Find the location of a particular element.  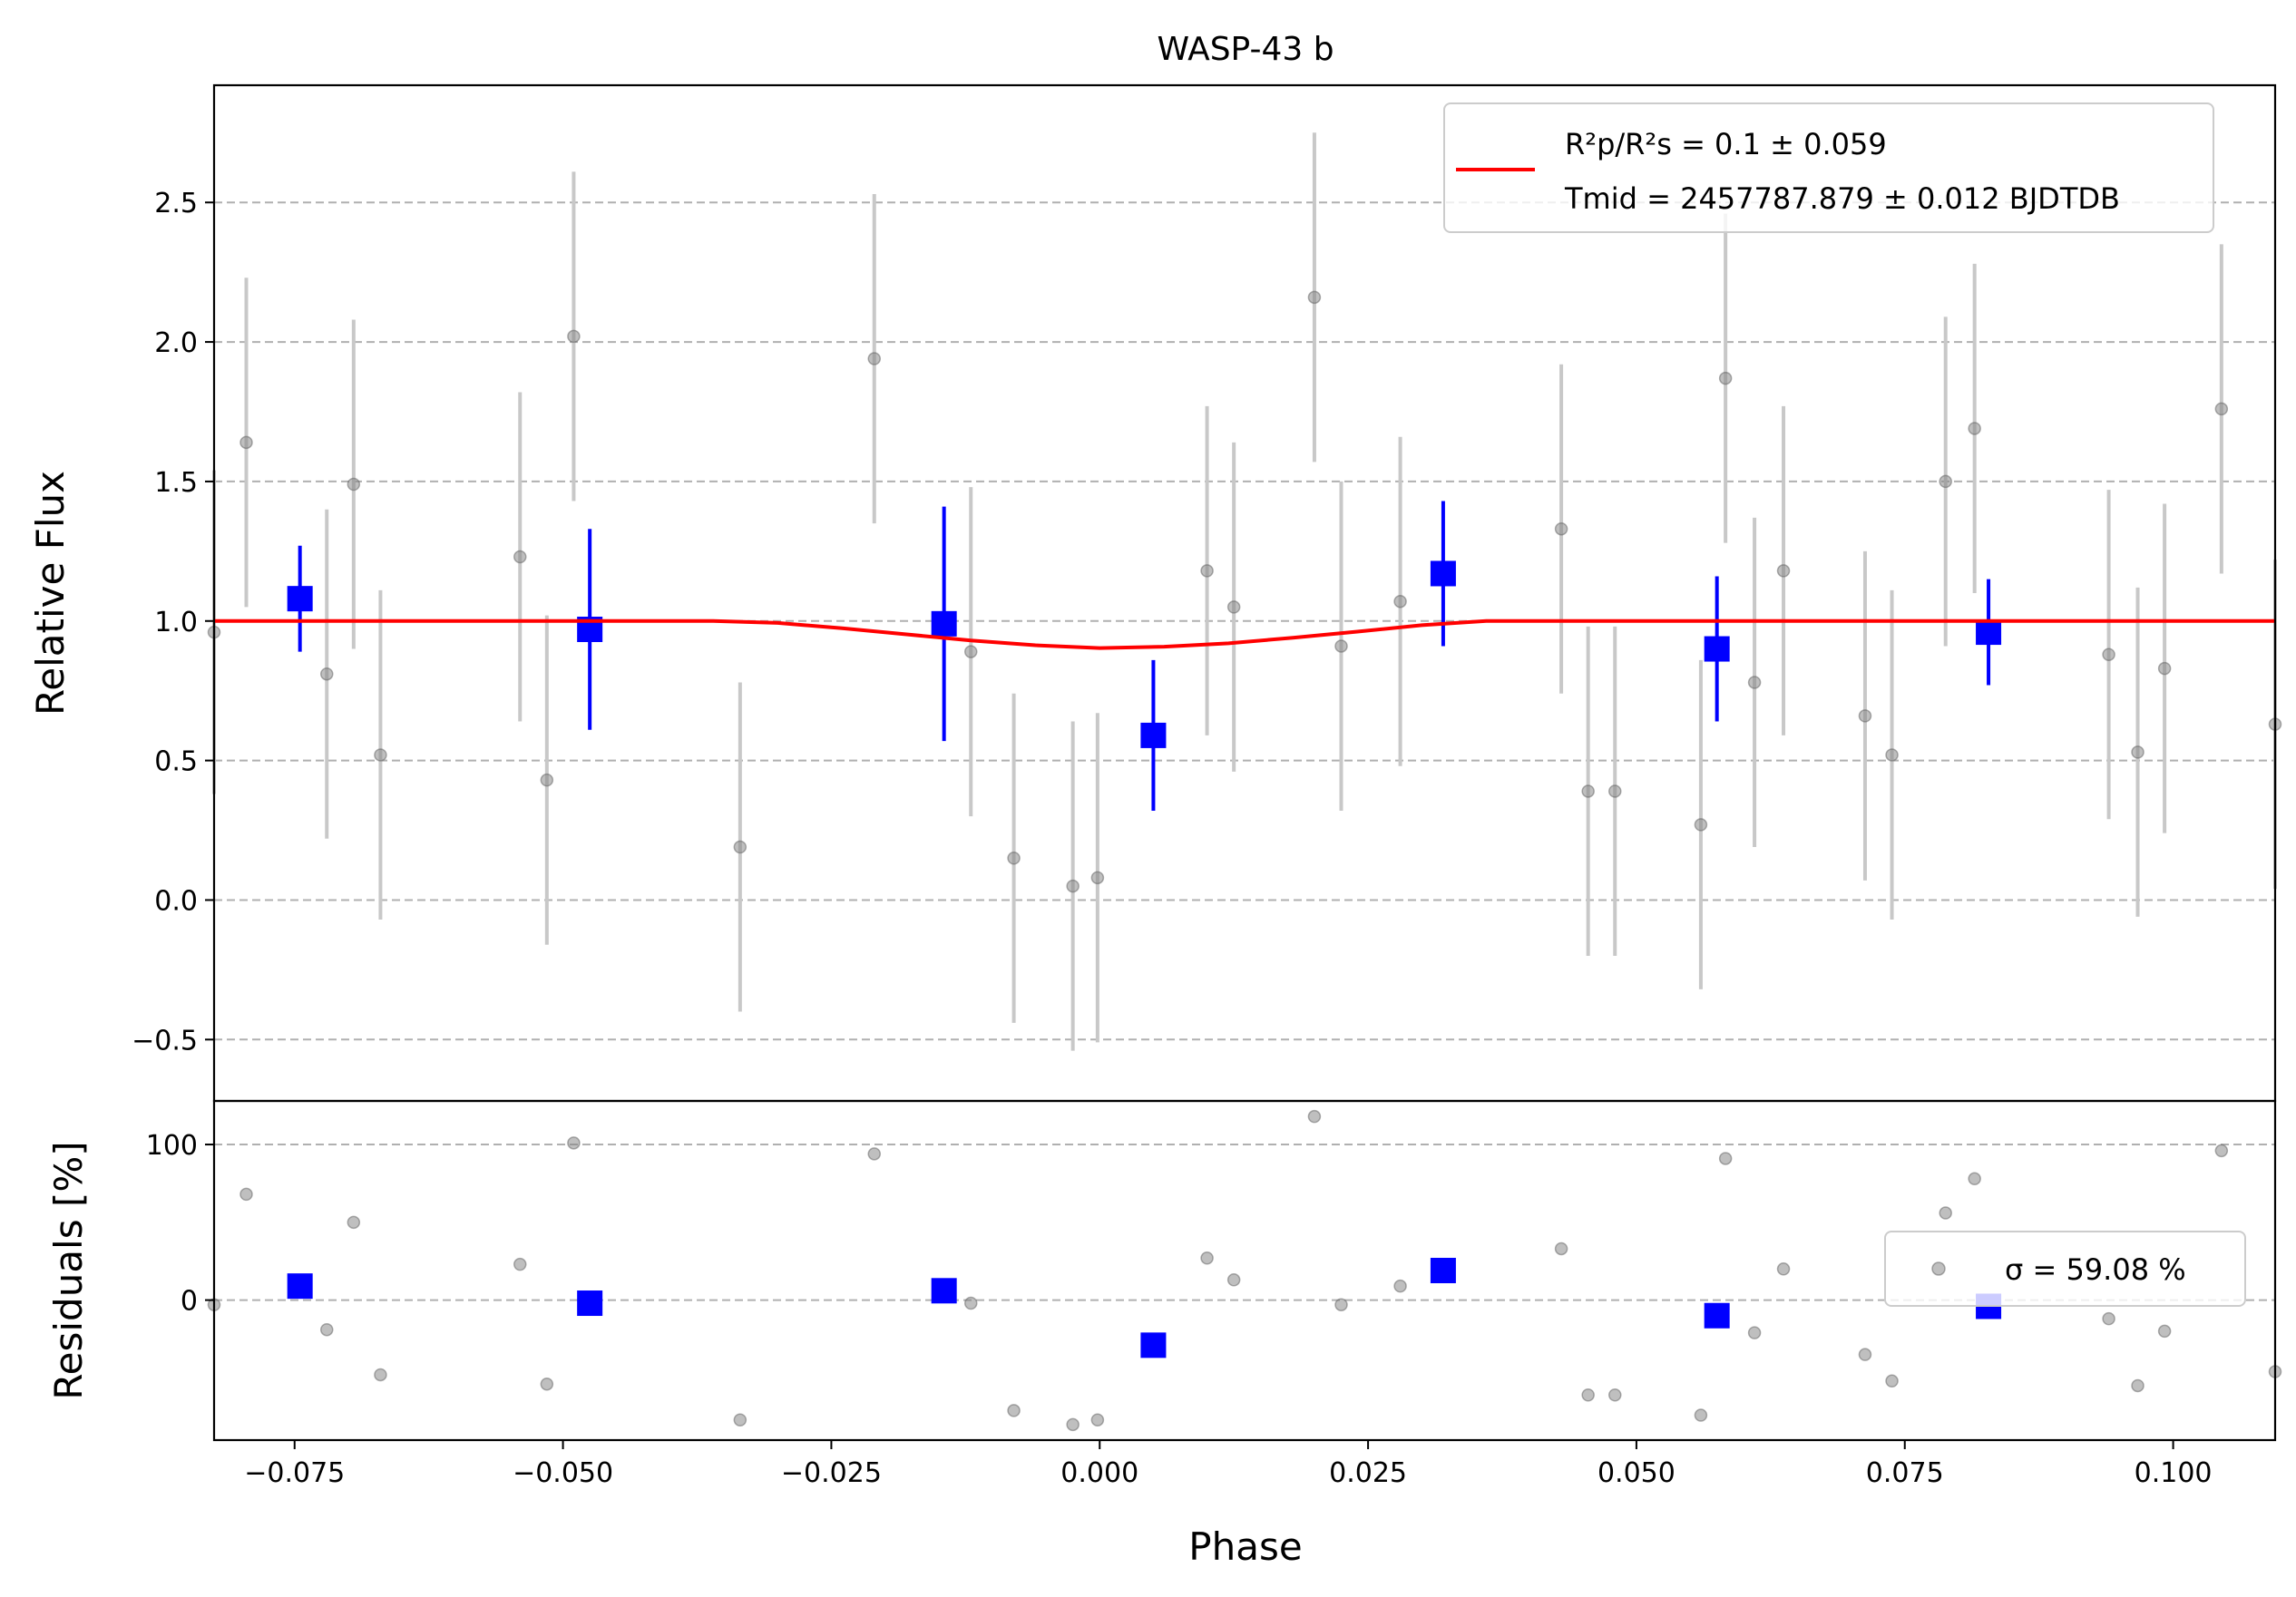

main-ytick-label: 0.0 is located at coordinates (176, 901).